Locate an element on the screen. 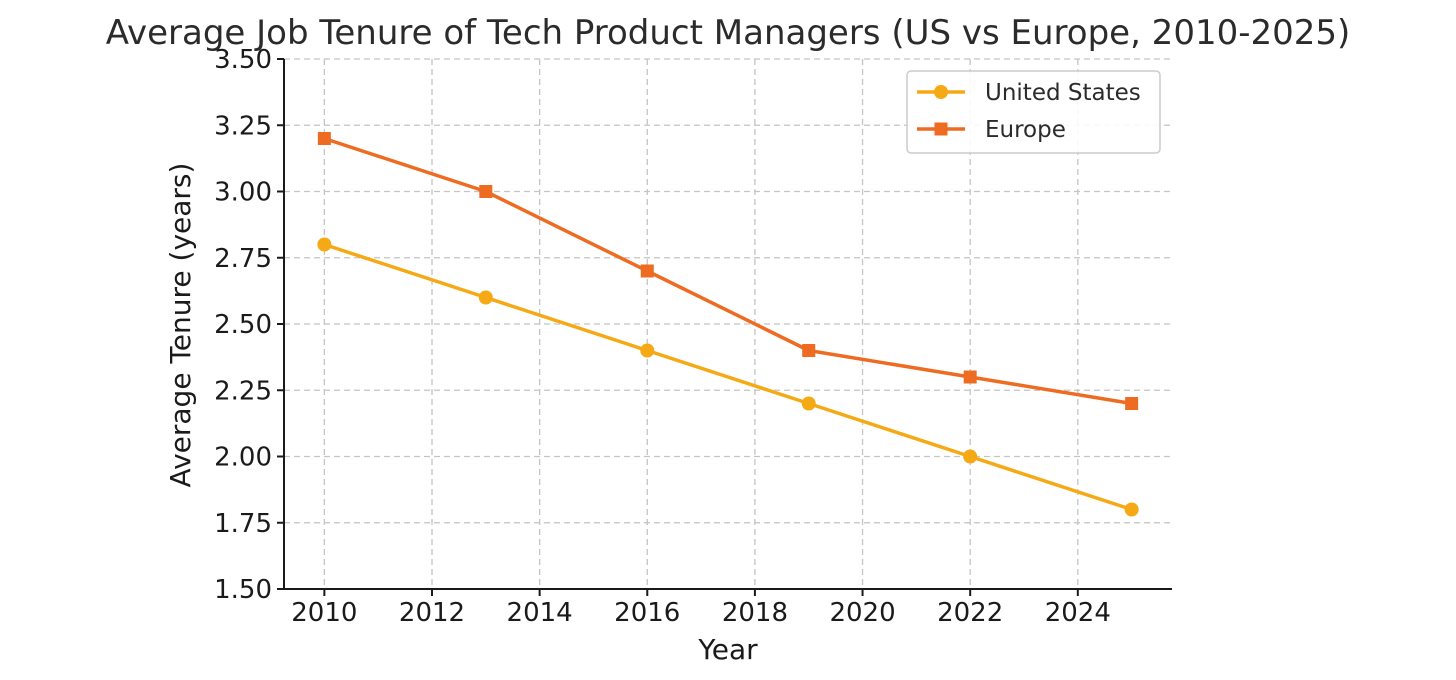 This screenshot has height=680, width=1456. legend-marker-circle is located at coordinates (941, 92).